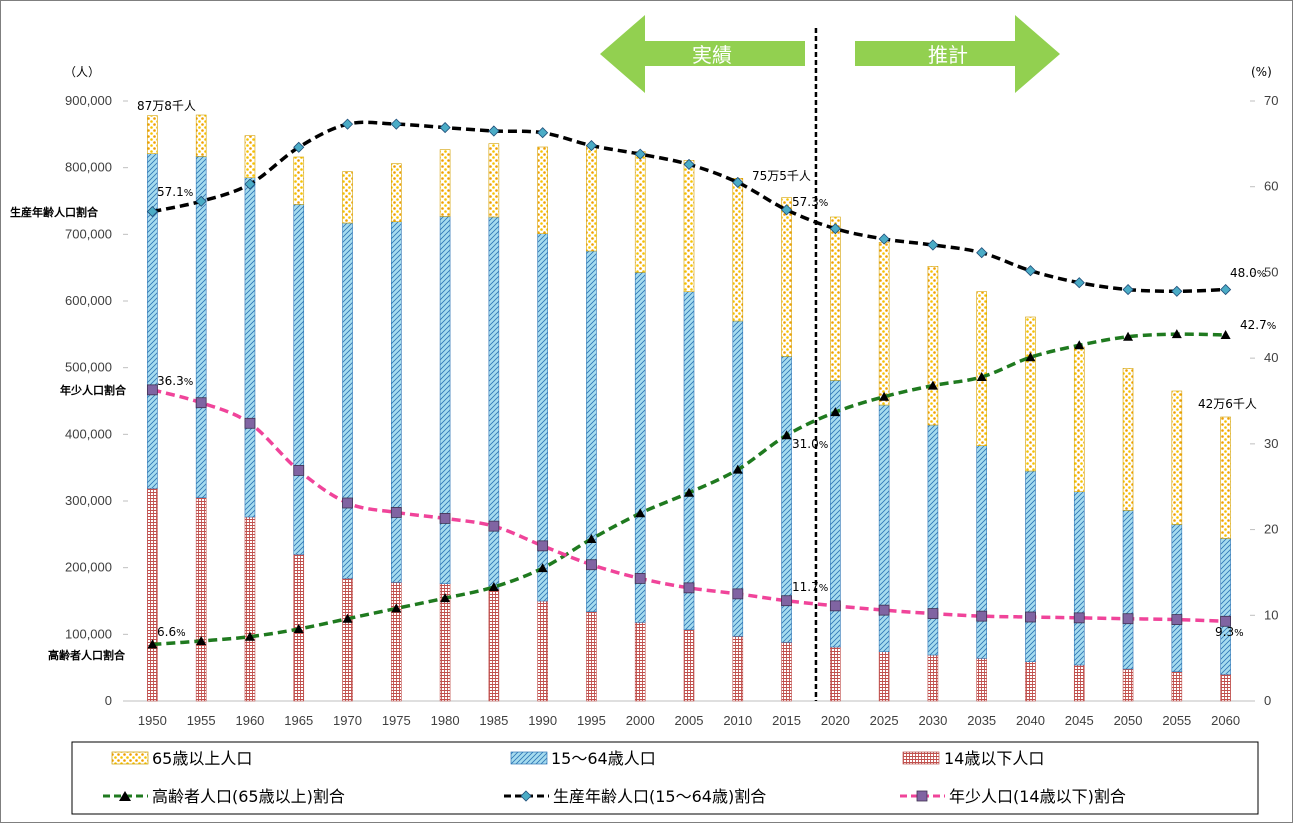 Image resolution: width=1293 pixels, height=823 pixels. Describe the element at coordinates (347, 720) in the screenshot. I see `x-tick-label: 1970` at that location.